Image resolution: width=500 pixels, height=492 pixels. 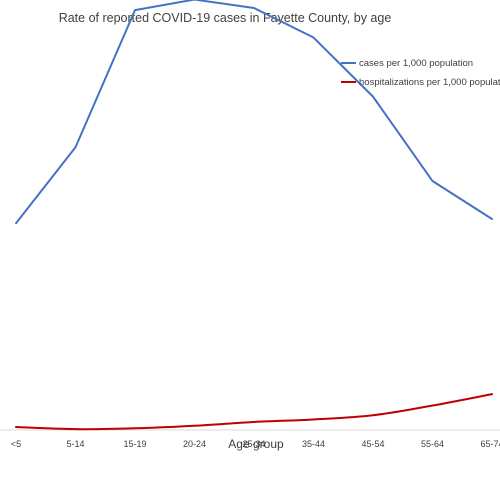 I want to click on legend-label-cases: cases per 1,000 population, so click(x=416, y=63).